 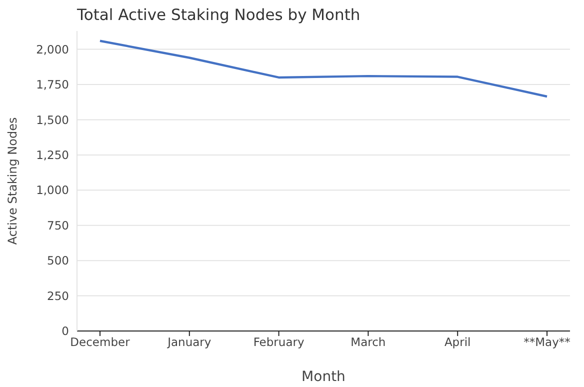 I want to click on x-tick-label: January, so click(x=189, y=342).